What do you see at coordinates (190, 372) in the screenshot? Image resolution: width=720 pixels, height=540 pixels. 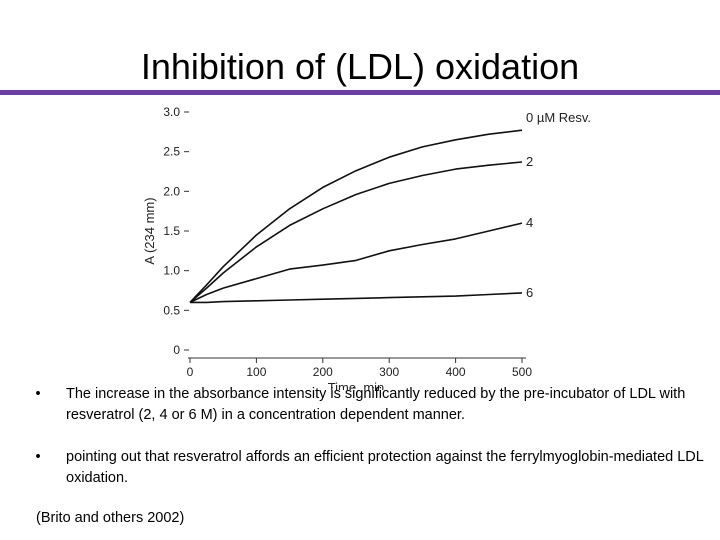 I see `x-tick-label: 0` at bounding box center [190, 372].